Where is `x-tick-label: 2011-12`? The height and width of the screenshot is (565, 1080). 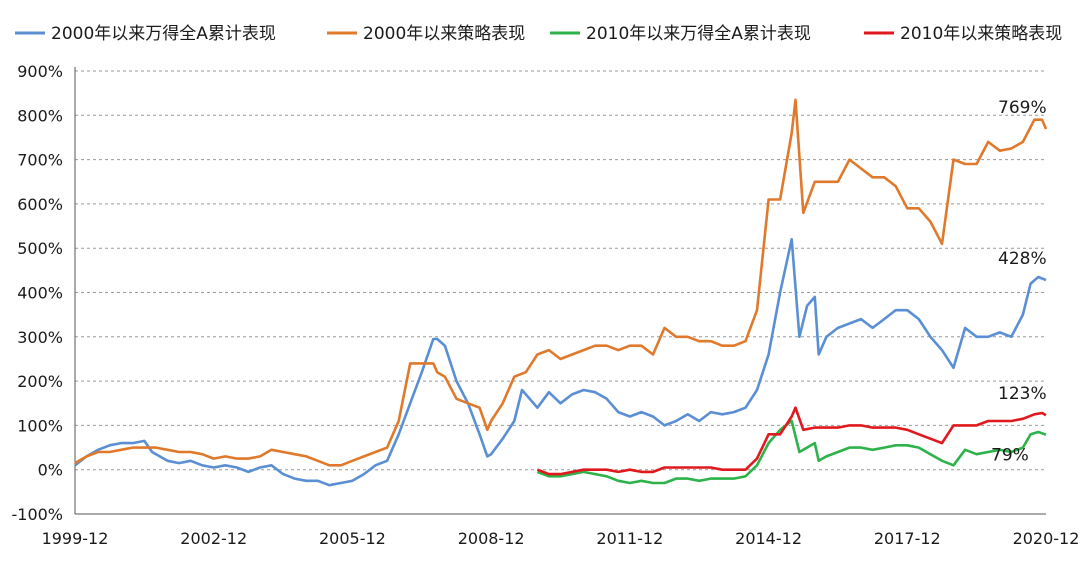
x-tick-label: 2011-12 is located at coordinates (629, 538).